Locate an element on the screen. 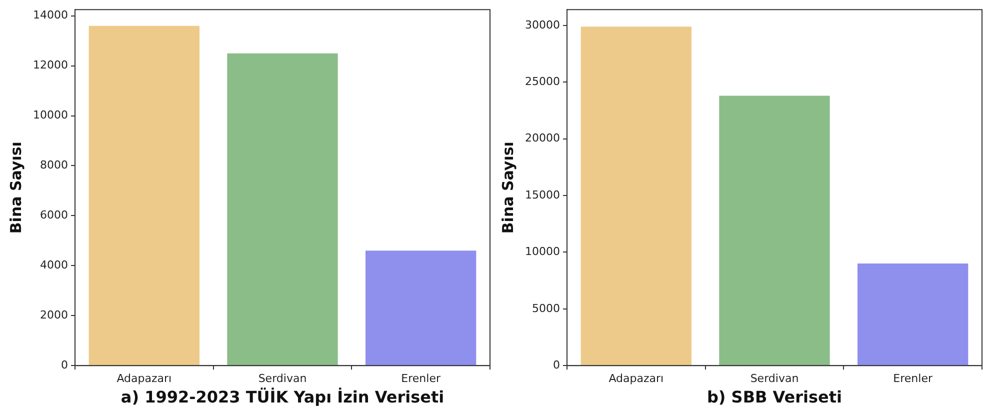 The image size is (984, 416). x-axis-title: a) 1992-2023 TÜİK Yapı İzin Veriseti is located at coordinates (282, 397).